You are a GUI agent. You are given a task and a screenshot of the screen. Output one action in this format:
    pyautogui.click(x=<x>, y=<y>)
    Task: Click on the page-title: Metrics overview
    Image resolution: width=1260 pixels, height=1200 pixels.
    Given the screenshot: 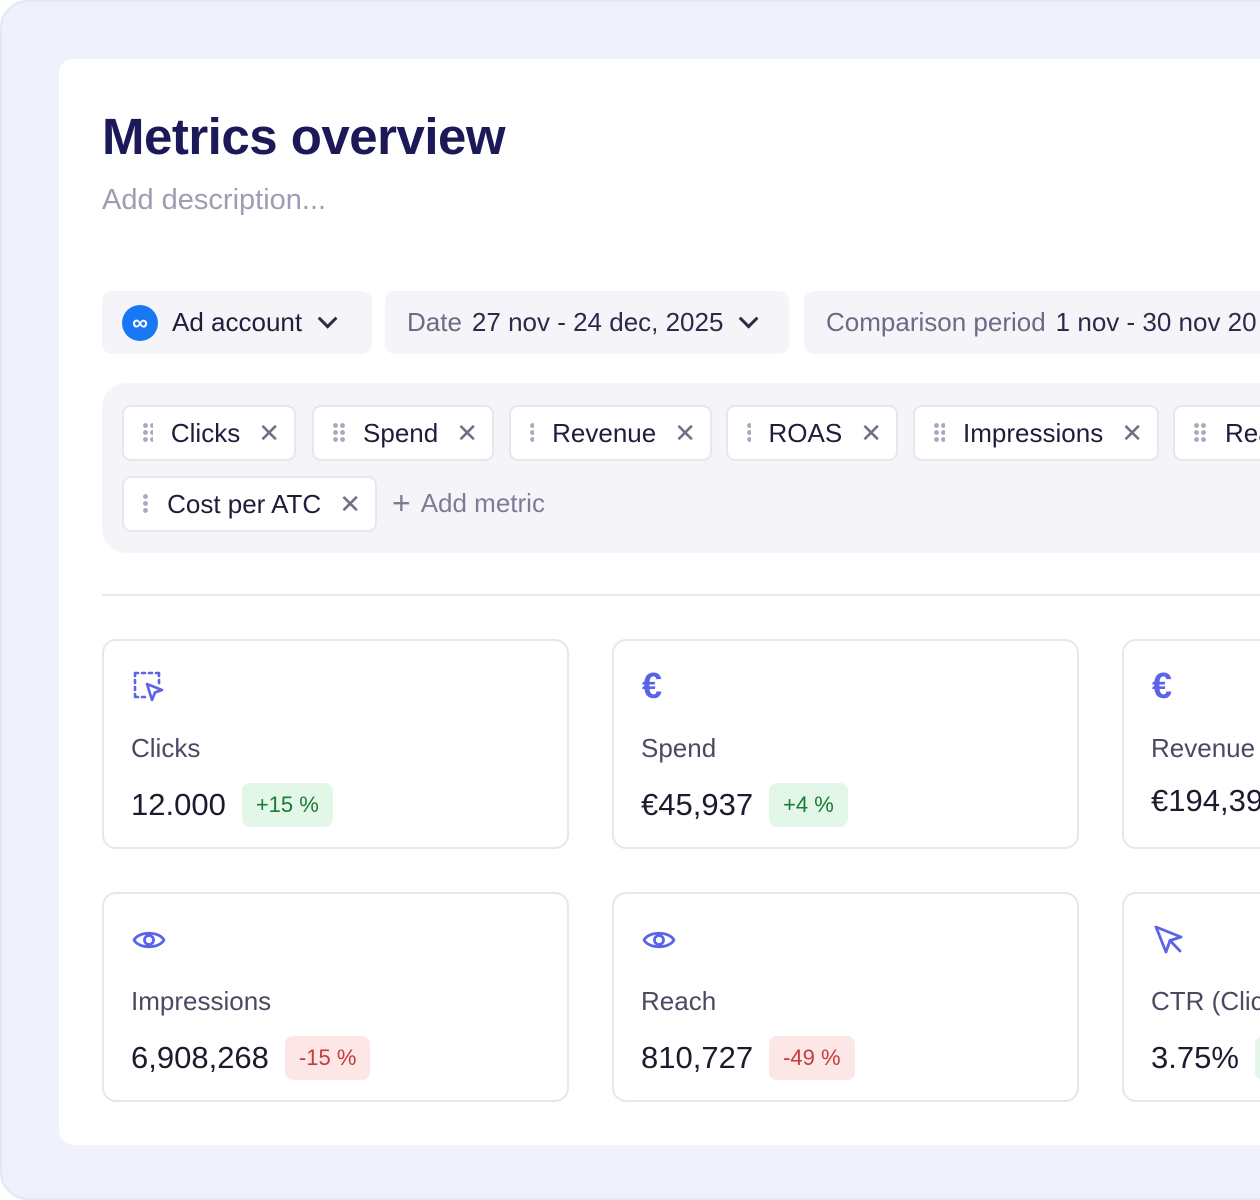 What is the action you would take?
    pyautogui.click(x=304, y=136)
    